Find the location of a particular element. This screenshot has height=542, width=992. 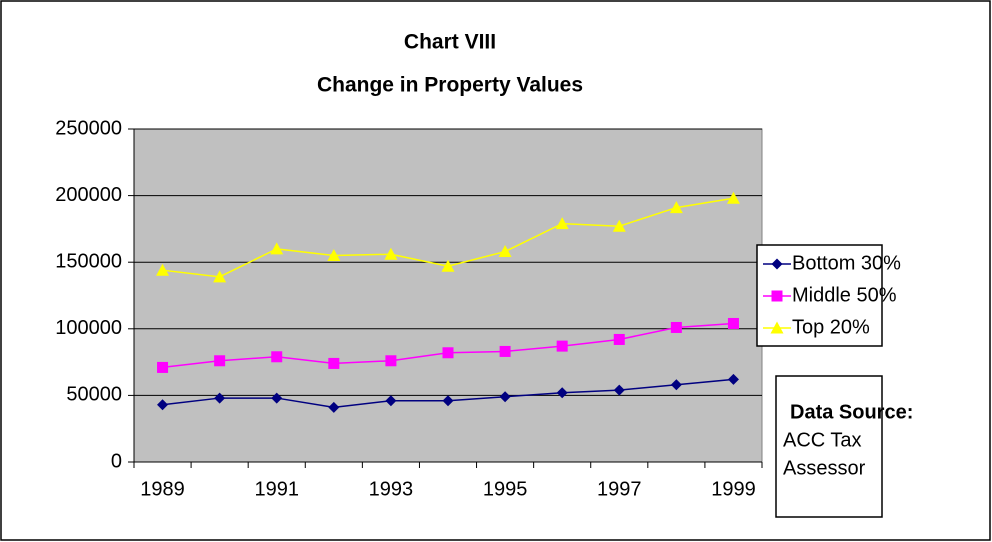

y-tick-label: 100000 is located at coordinates (88, 328).